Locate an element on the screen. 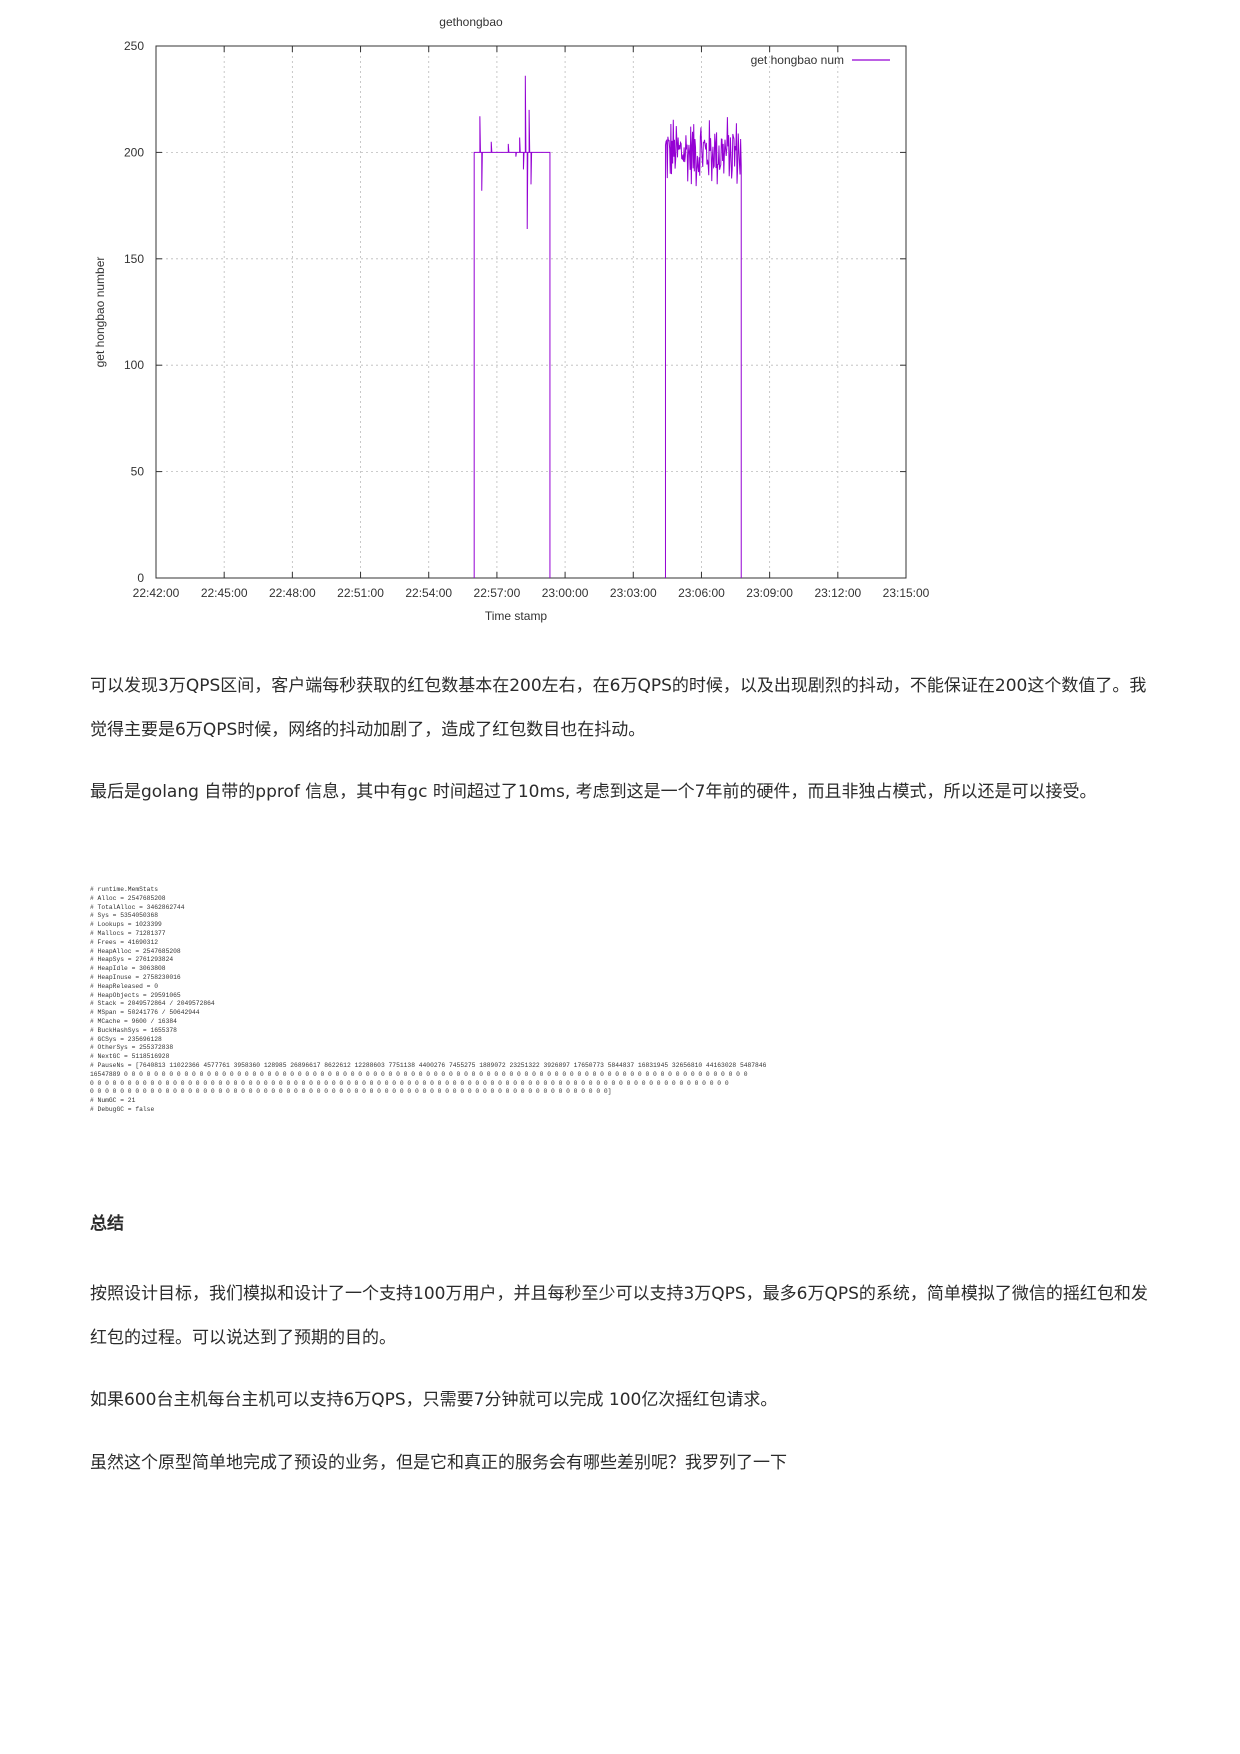 This screenshot has width=1240, height=1754. x-tick-label: 23:00:00 is located at coordinates (565, 593).